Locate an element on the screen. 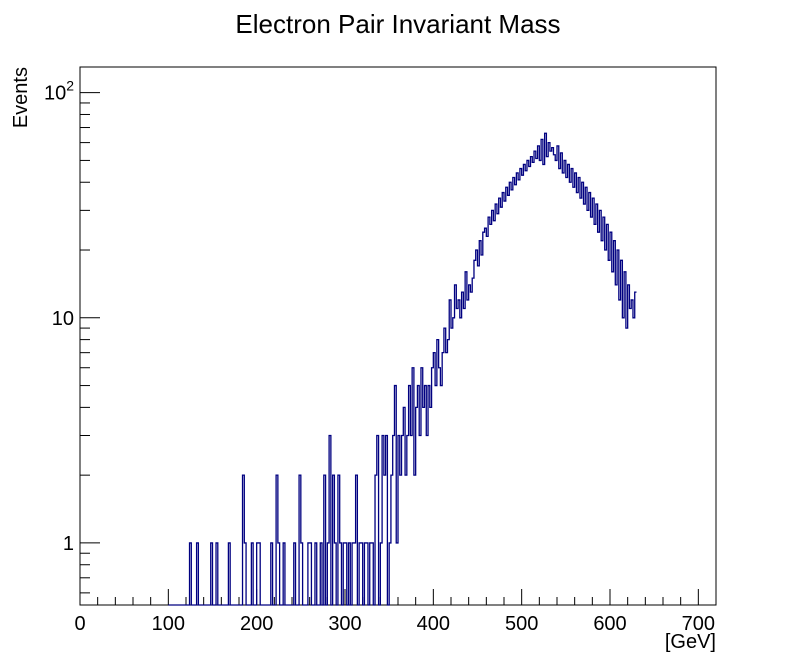 The width and height of the screenshot is (796, 672). y-axis-label: Events is located at coordinates (21, 97).